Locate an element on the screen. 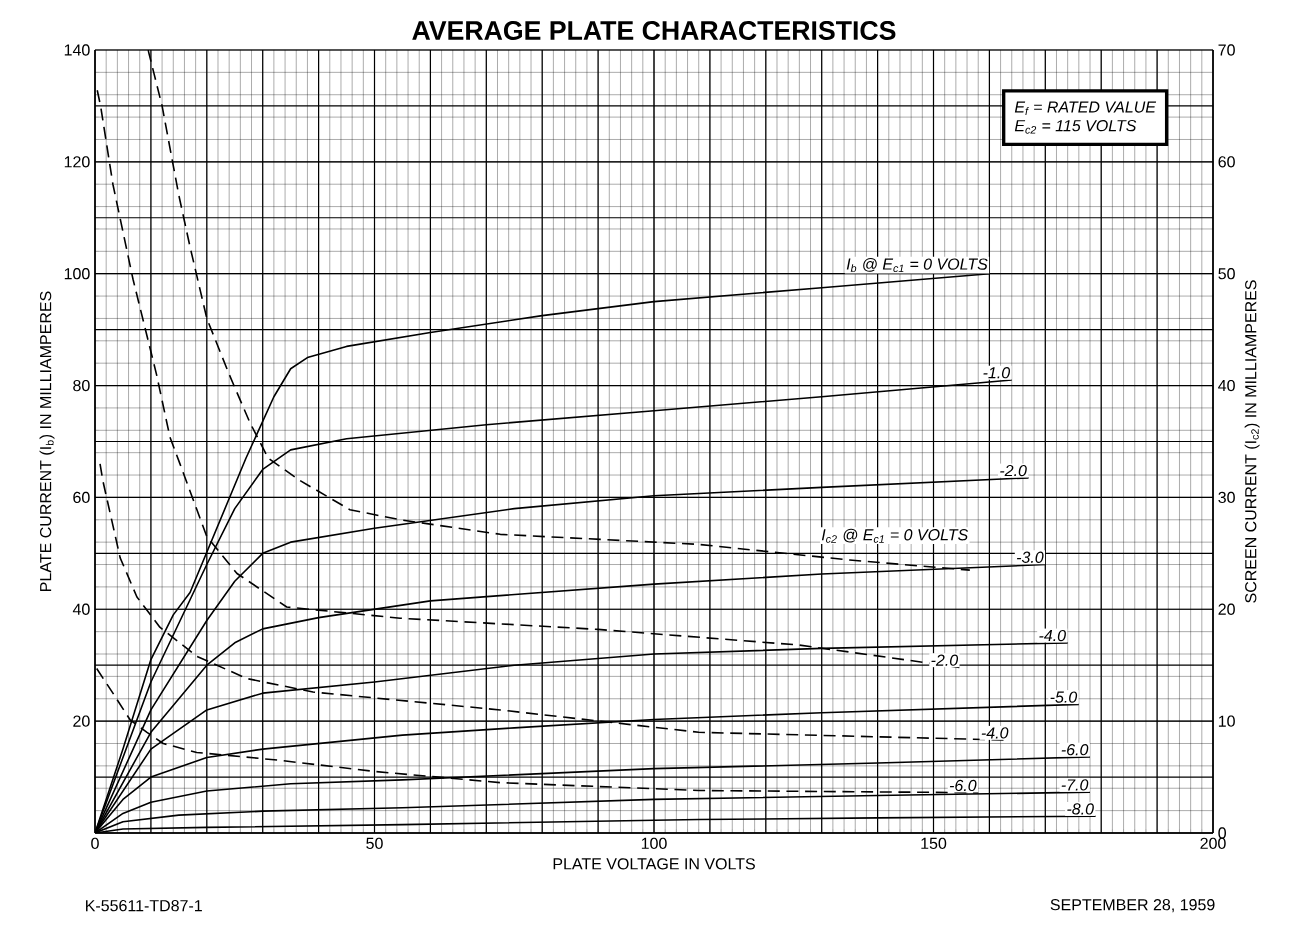 The height and width of the screenshot is (927, 1299). y-tick-label: 100 is located at coordinates (77, 274).